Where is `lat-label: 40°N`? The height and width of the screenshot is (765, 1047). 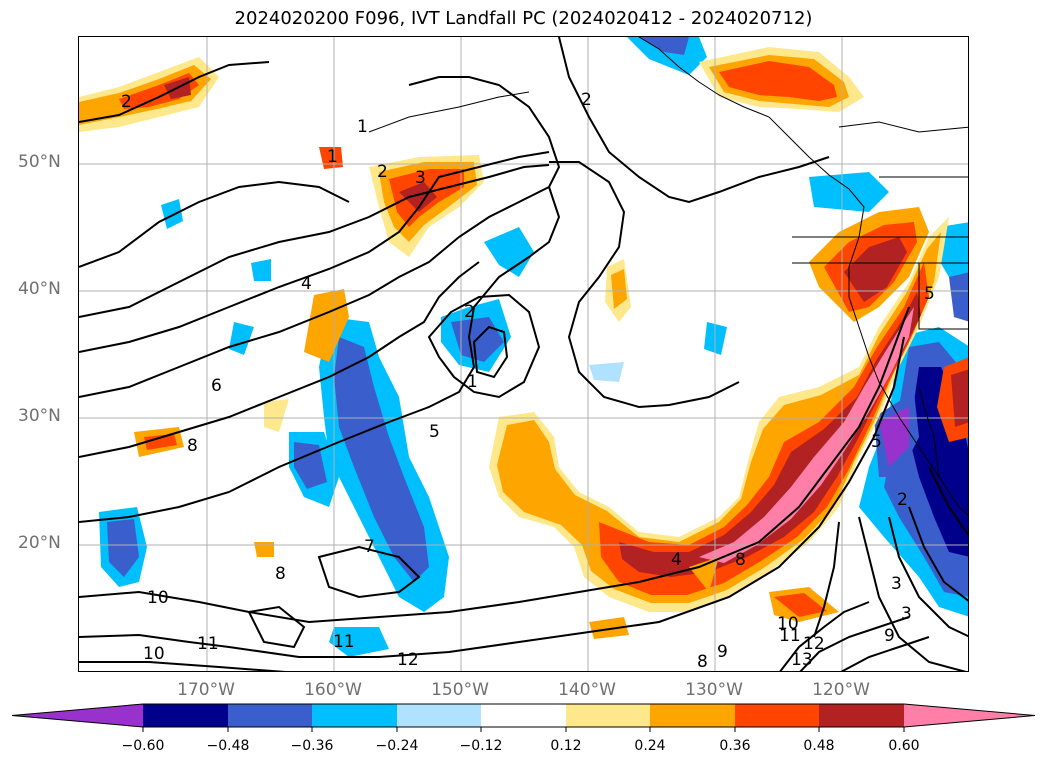 lat-label: 40°N is located at coordinates (39, 289).